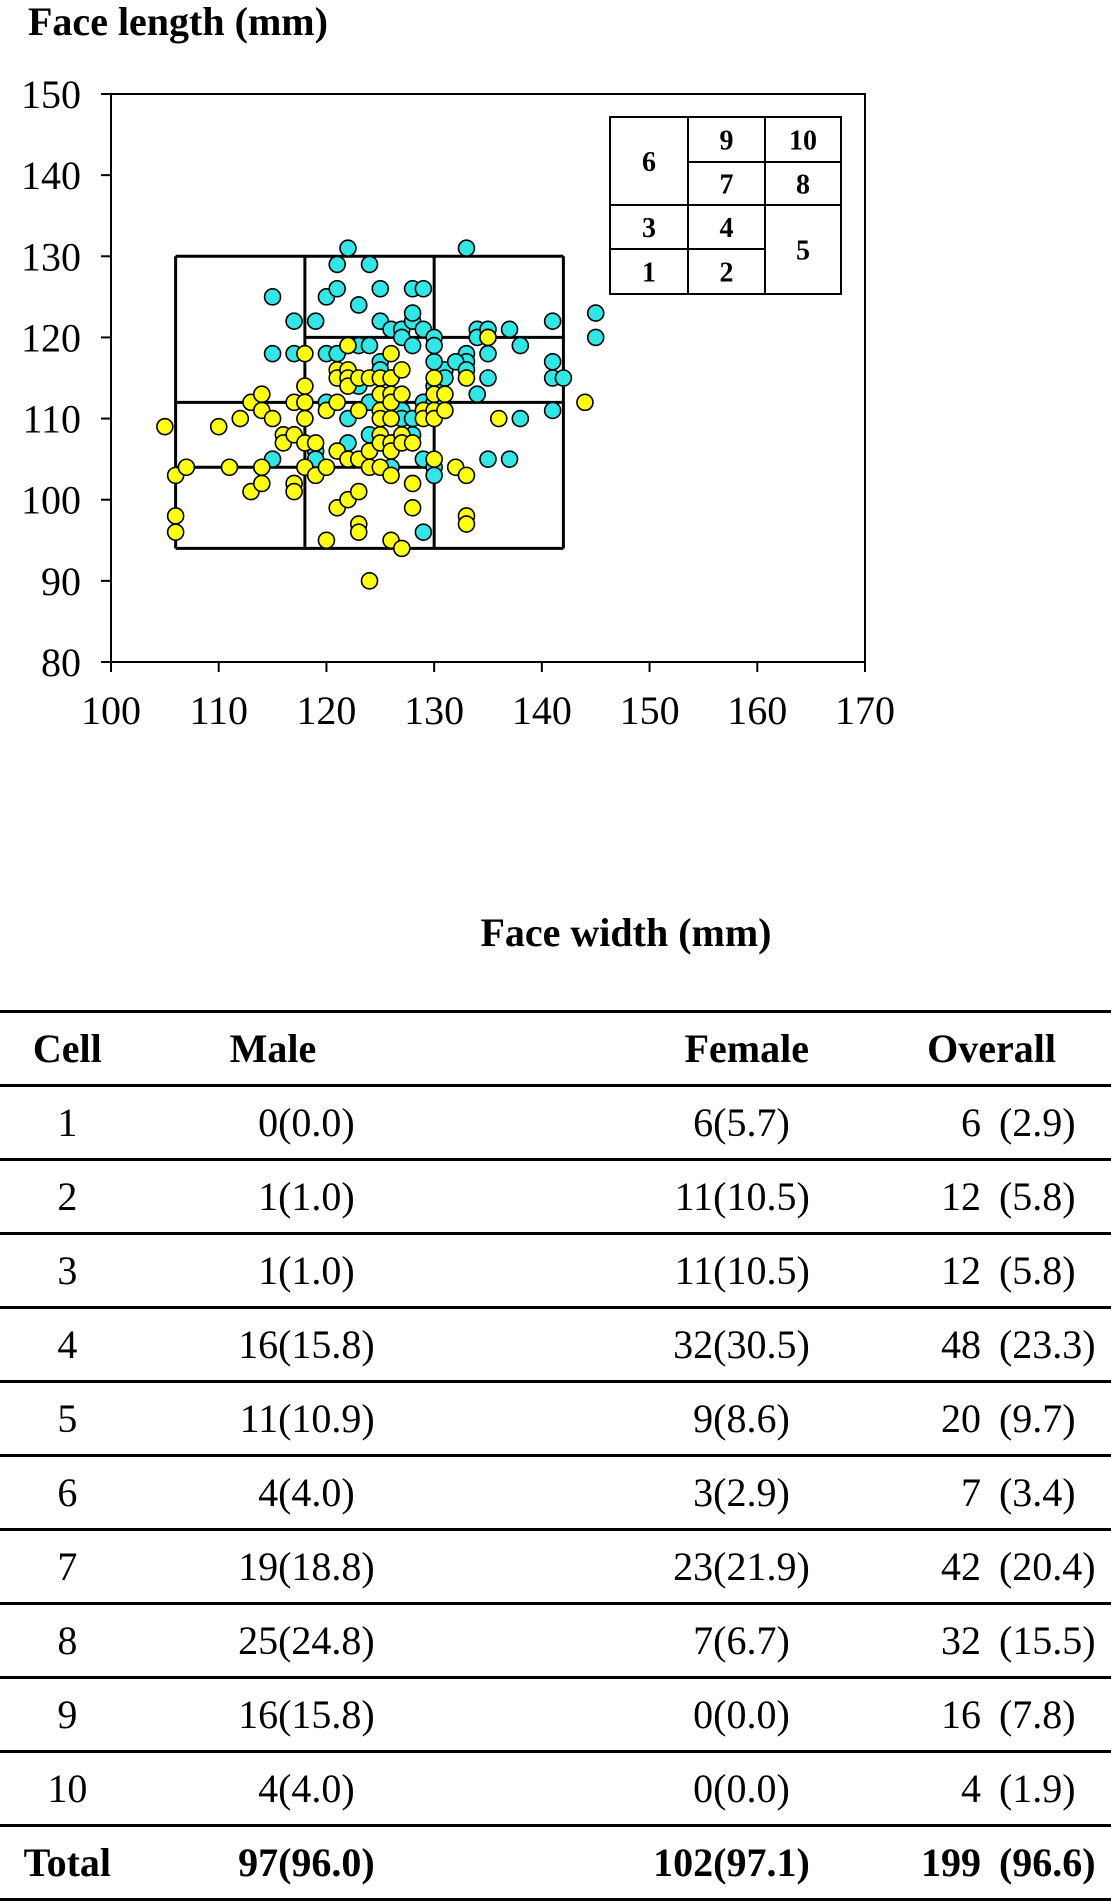  What do you see at coordinates (803, 251) in the screenshot?
I see `inset-cell-label: 5` at bounding box center [803, 251].